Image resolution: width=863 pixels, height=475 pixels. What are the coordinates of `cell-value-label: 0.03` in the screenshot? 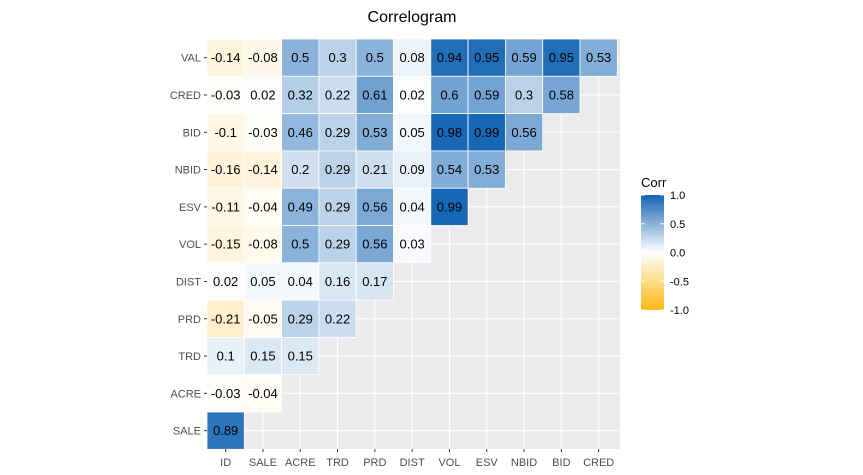 It's located at (411, 244).